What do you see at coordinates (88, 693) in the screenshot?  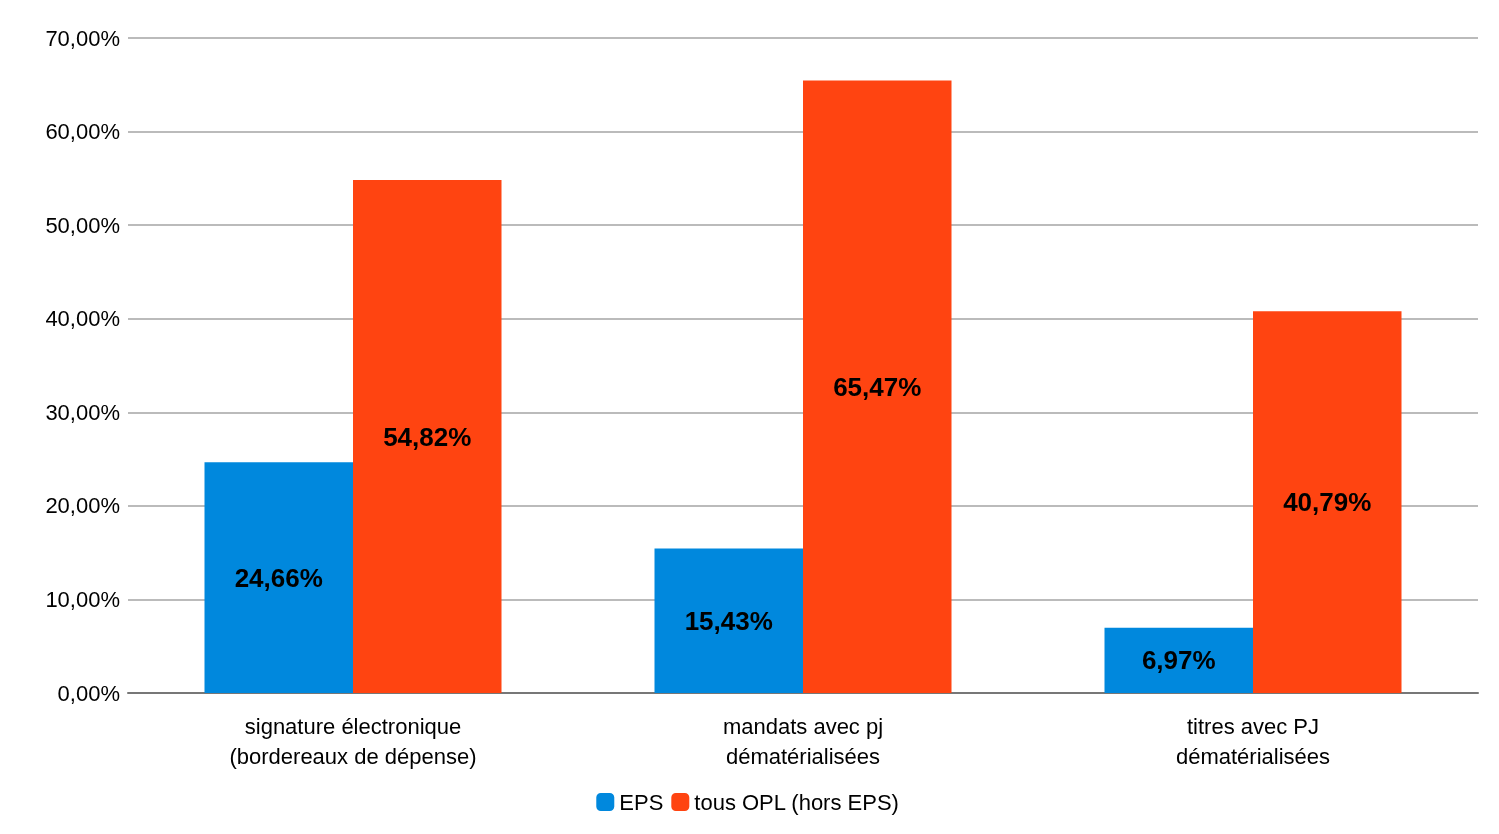 I see `y-tick-label: 0,00%` at bounding box center [88, 693].